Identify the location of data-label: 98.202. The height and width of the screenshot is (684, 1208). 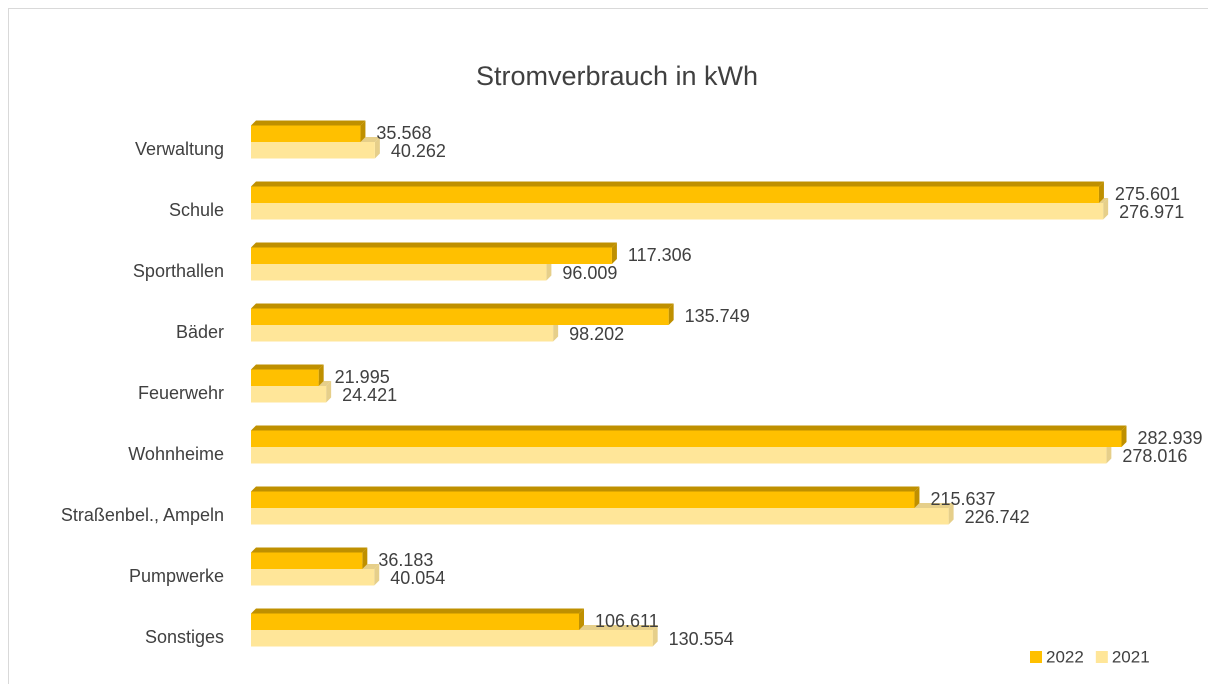
(596, 334).